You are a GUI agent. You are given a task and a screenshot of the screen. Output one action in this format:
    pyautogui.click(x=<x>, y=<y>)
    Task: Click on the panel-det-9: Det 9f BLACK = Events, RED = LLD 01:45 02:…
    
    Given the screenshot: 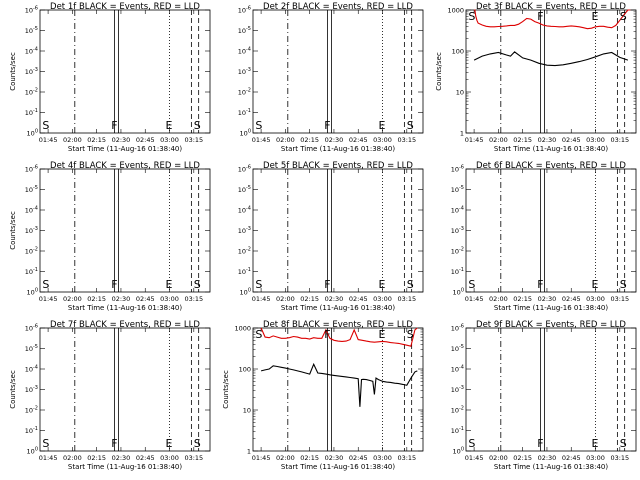 What is the action you would take?
    pyautogui.click(x=544, y=395)
    